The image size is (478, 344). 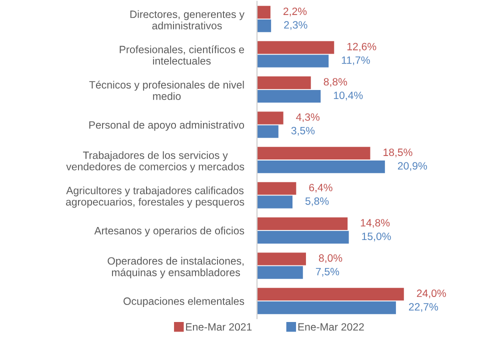 I want to click on data-label: 24,0%, so click(x=431, y=294).